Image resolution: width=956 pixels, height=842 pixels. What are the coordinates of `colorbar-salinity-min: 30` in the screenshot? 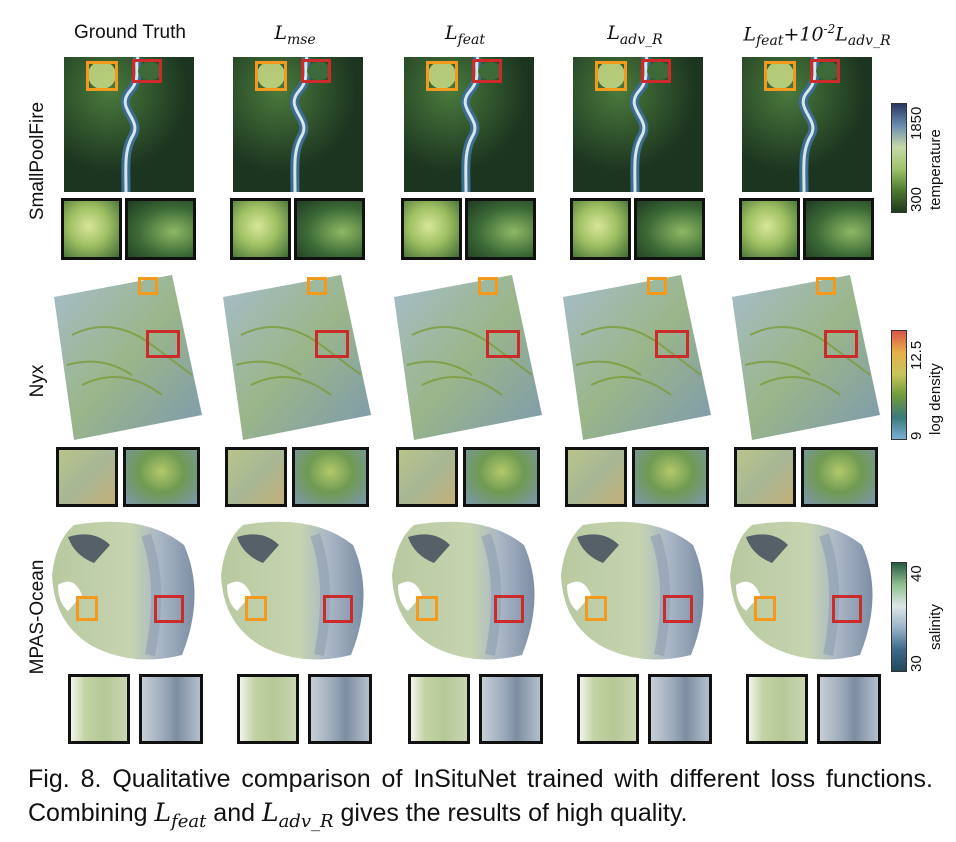 It's located at (916, 663).